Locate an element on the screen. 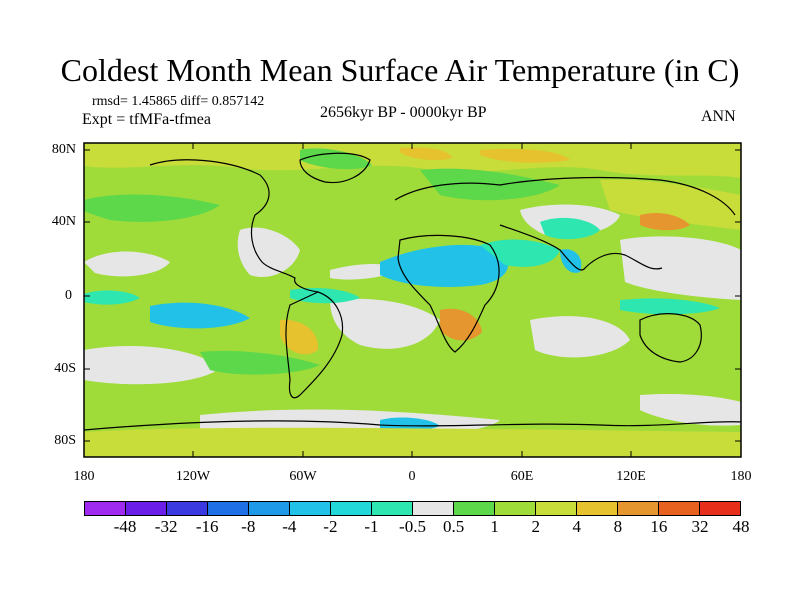 This screenshot has height=600, width=800. field-neutral-epacific is located at coordinates (127, 264).